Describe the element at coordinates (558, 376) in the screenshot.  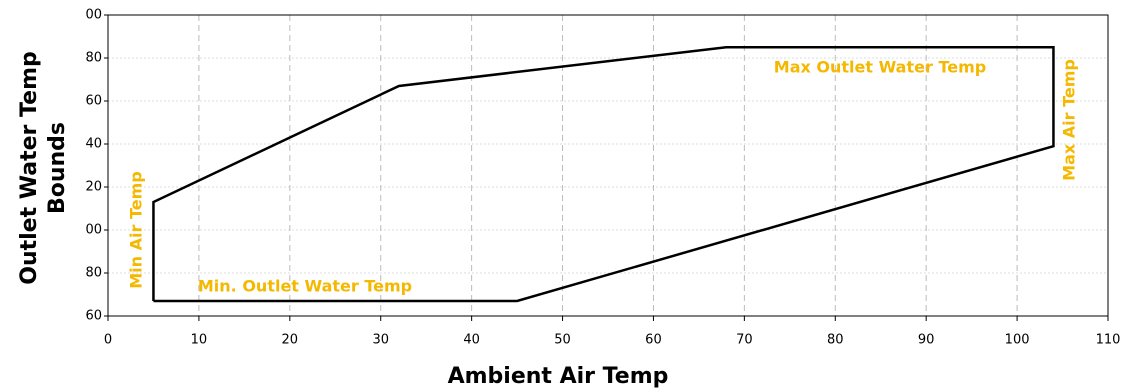
I see `x-axis-title: Ambient Air Temp` at that location.